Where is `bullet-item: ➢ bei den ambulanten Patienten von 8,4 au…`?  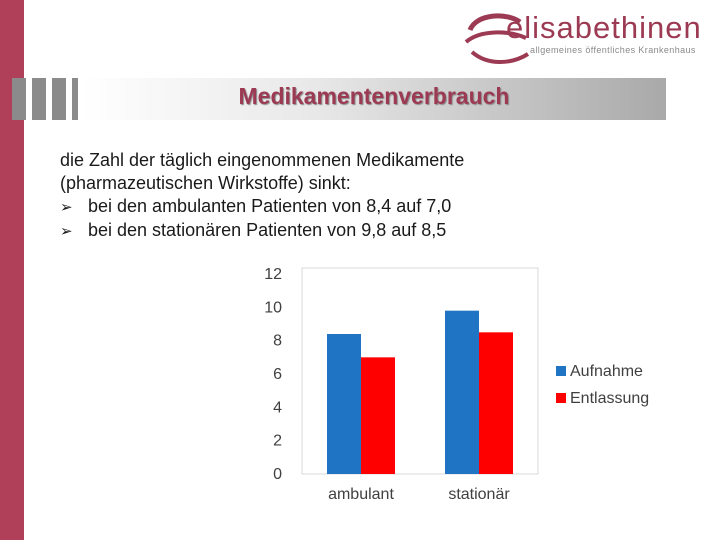 bullet-item: ➢ bei den ambulanten Patienten von 8,4 au… is located at coordinates (262, 207).